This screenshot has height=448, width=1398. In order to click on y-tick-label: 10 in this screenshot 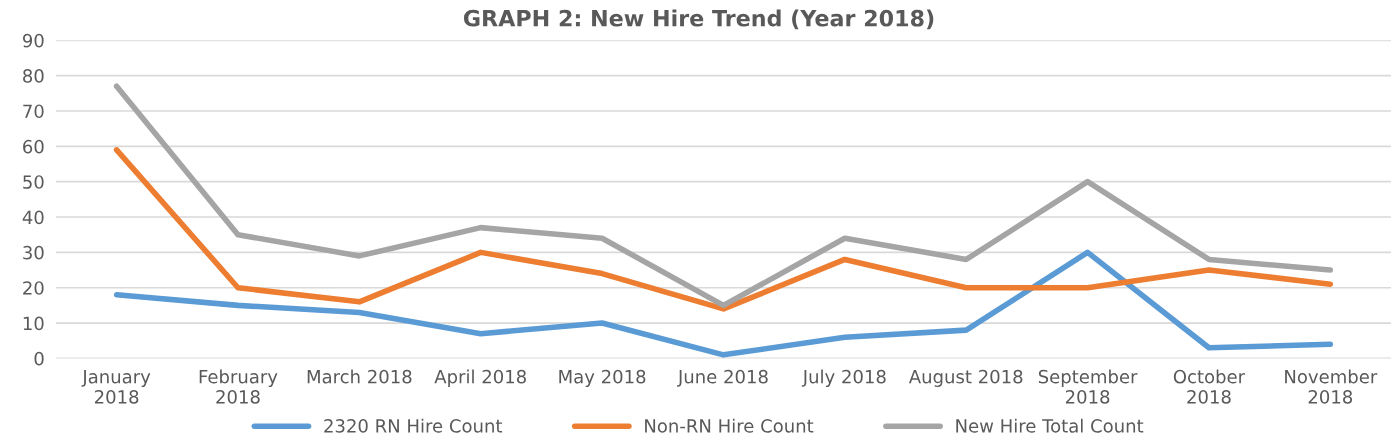, I will do `click(33, 323)`.